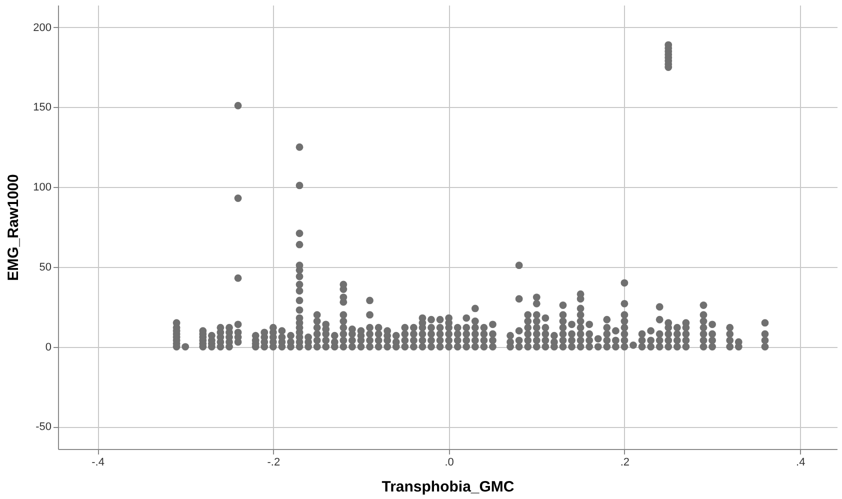 The width and height of the screenshot is (842, 499). What do you see at coordinates (42, 188) in the screenshot?
I see `y-tick-label: 100` at bounding box center [42, 188].